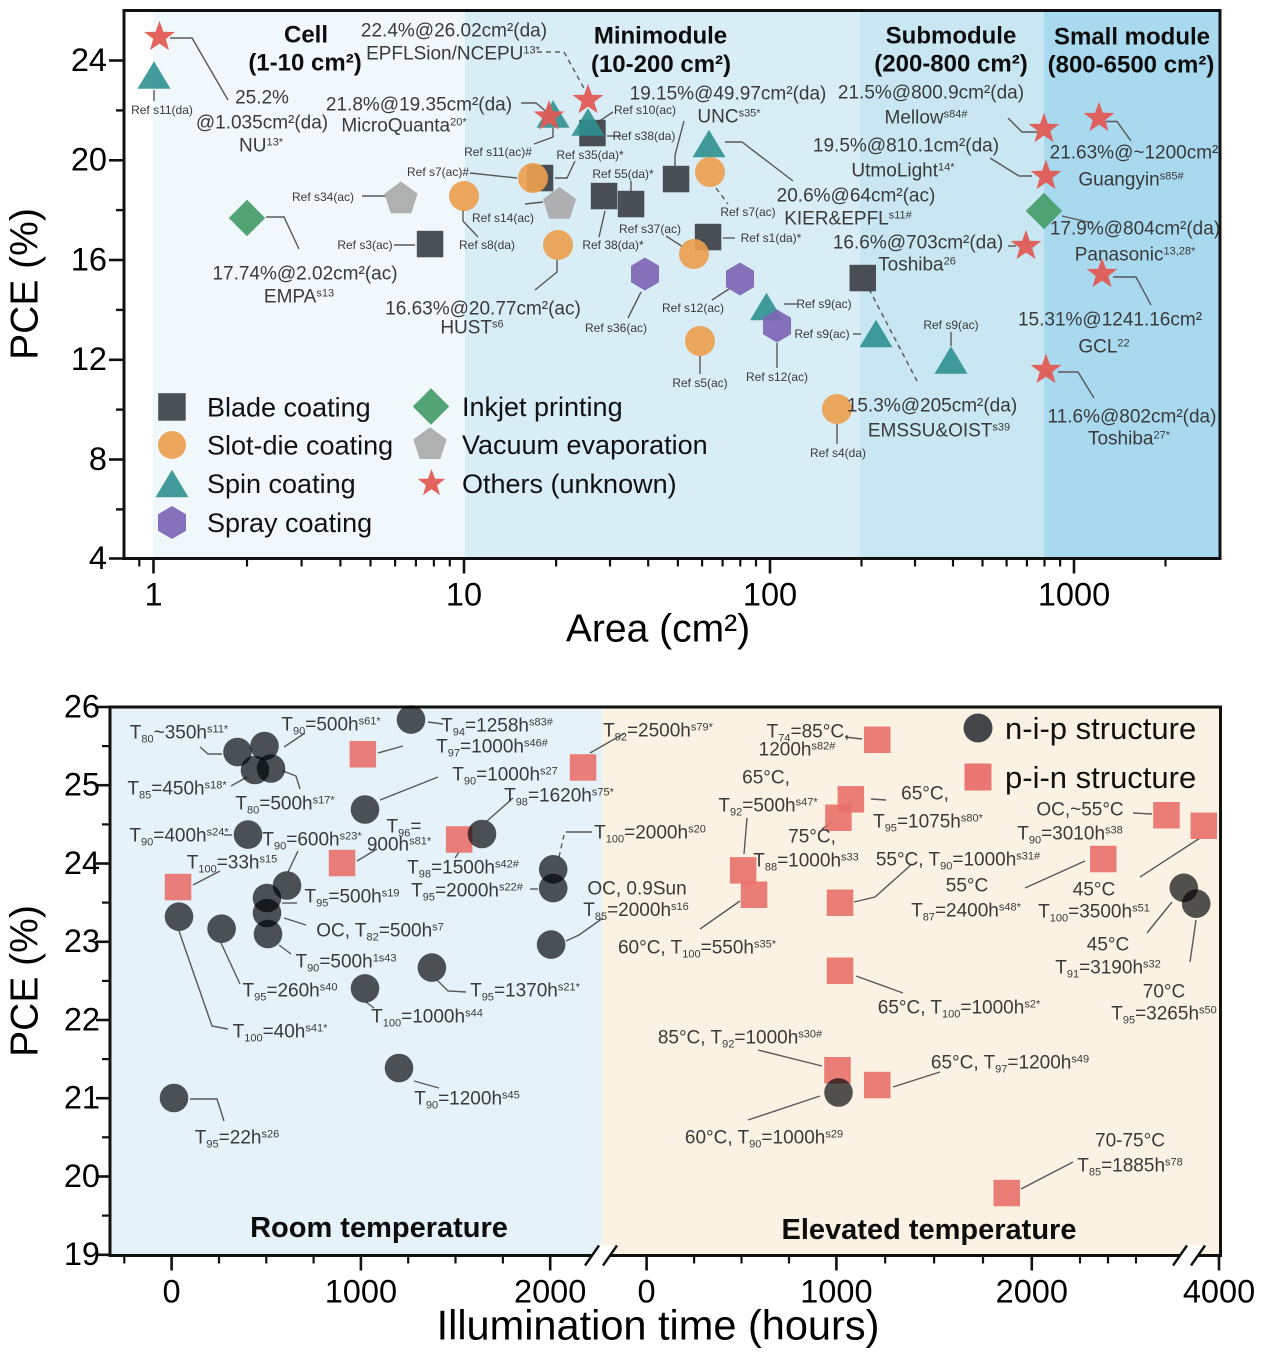 This screenshot has height=1355, width=1268. I want to click on svg-text: n-i-p structure, so click(1100, 728).